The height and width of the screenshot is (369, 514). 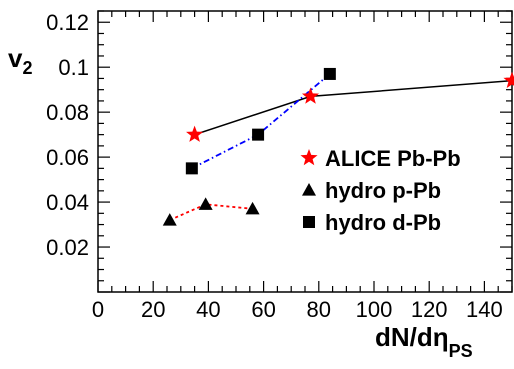 I want to click on y-tick-labels: 0.02 0.04 0.06 0.08 0.1 0.12, so click(x=67, y=135).